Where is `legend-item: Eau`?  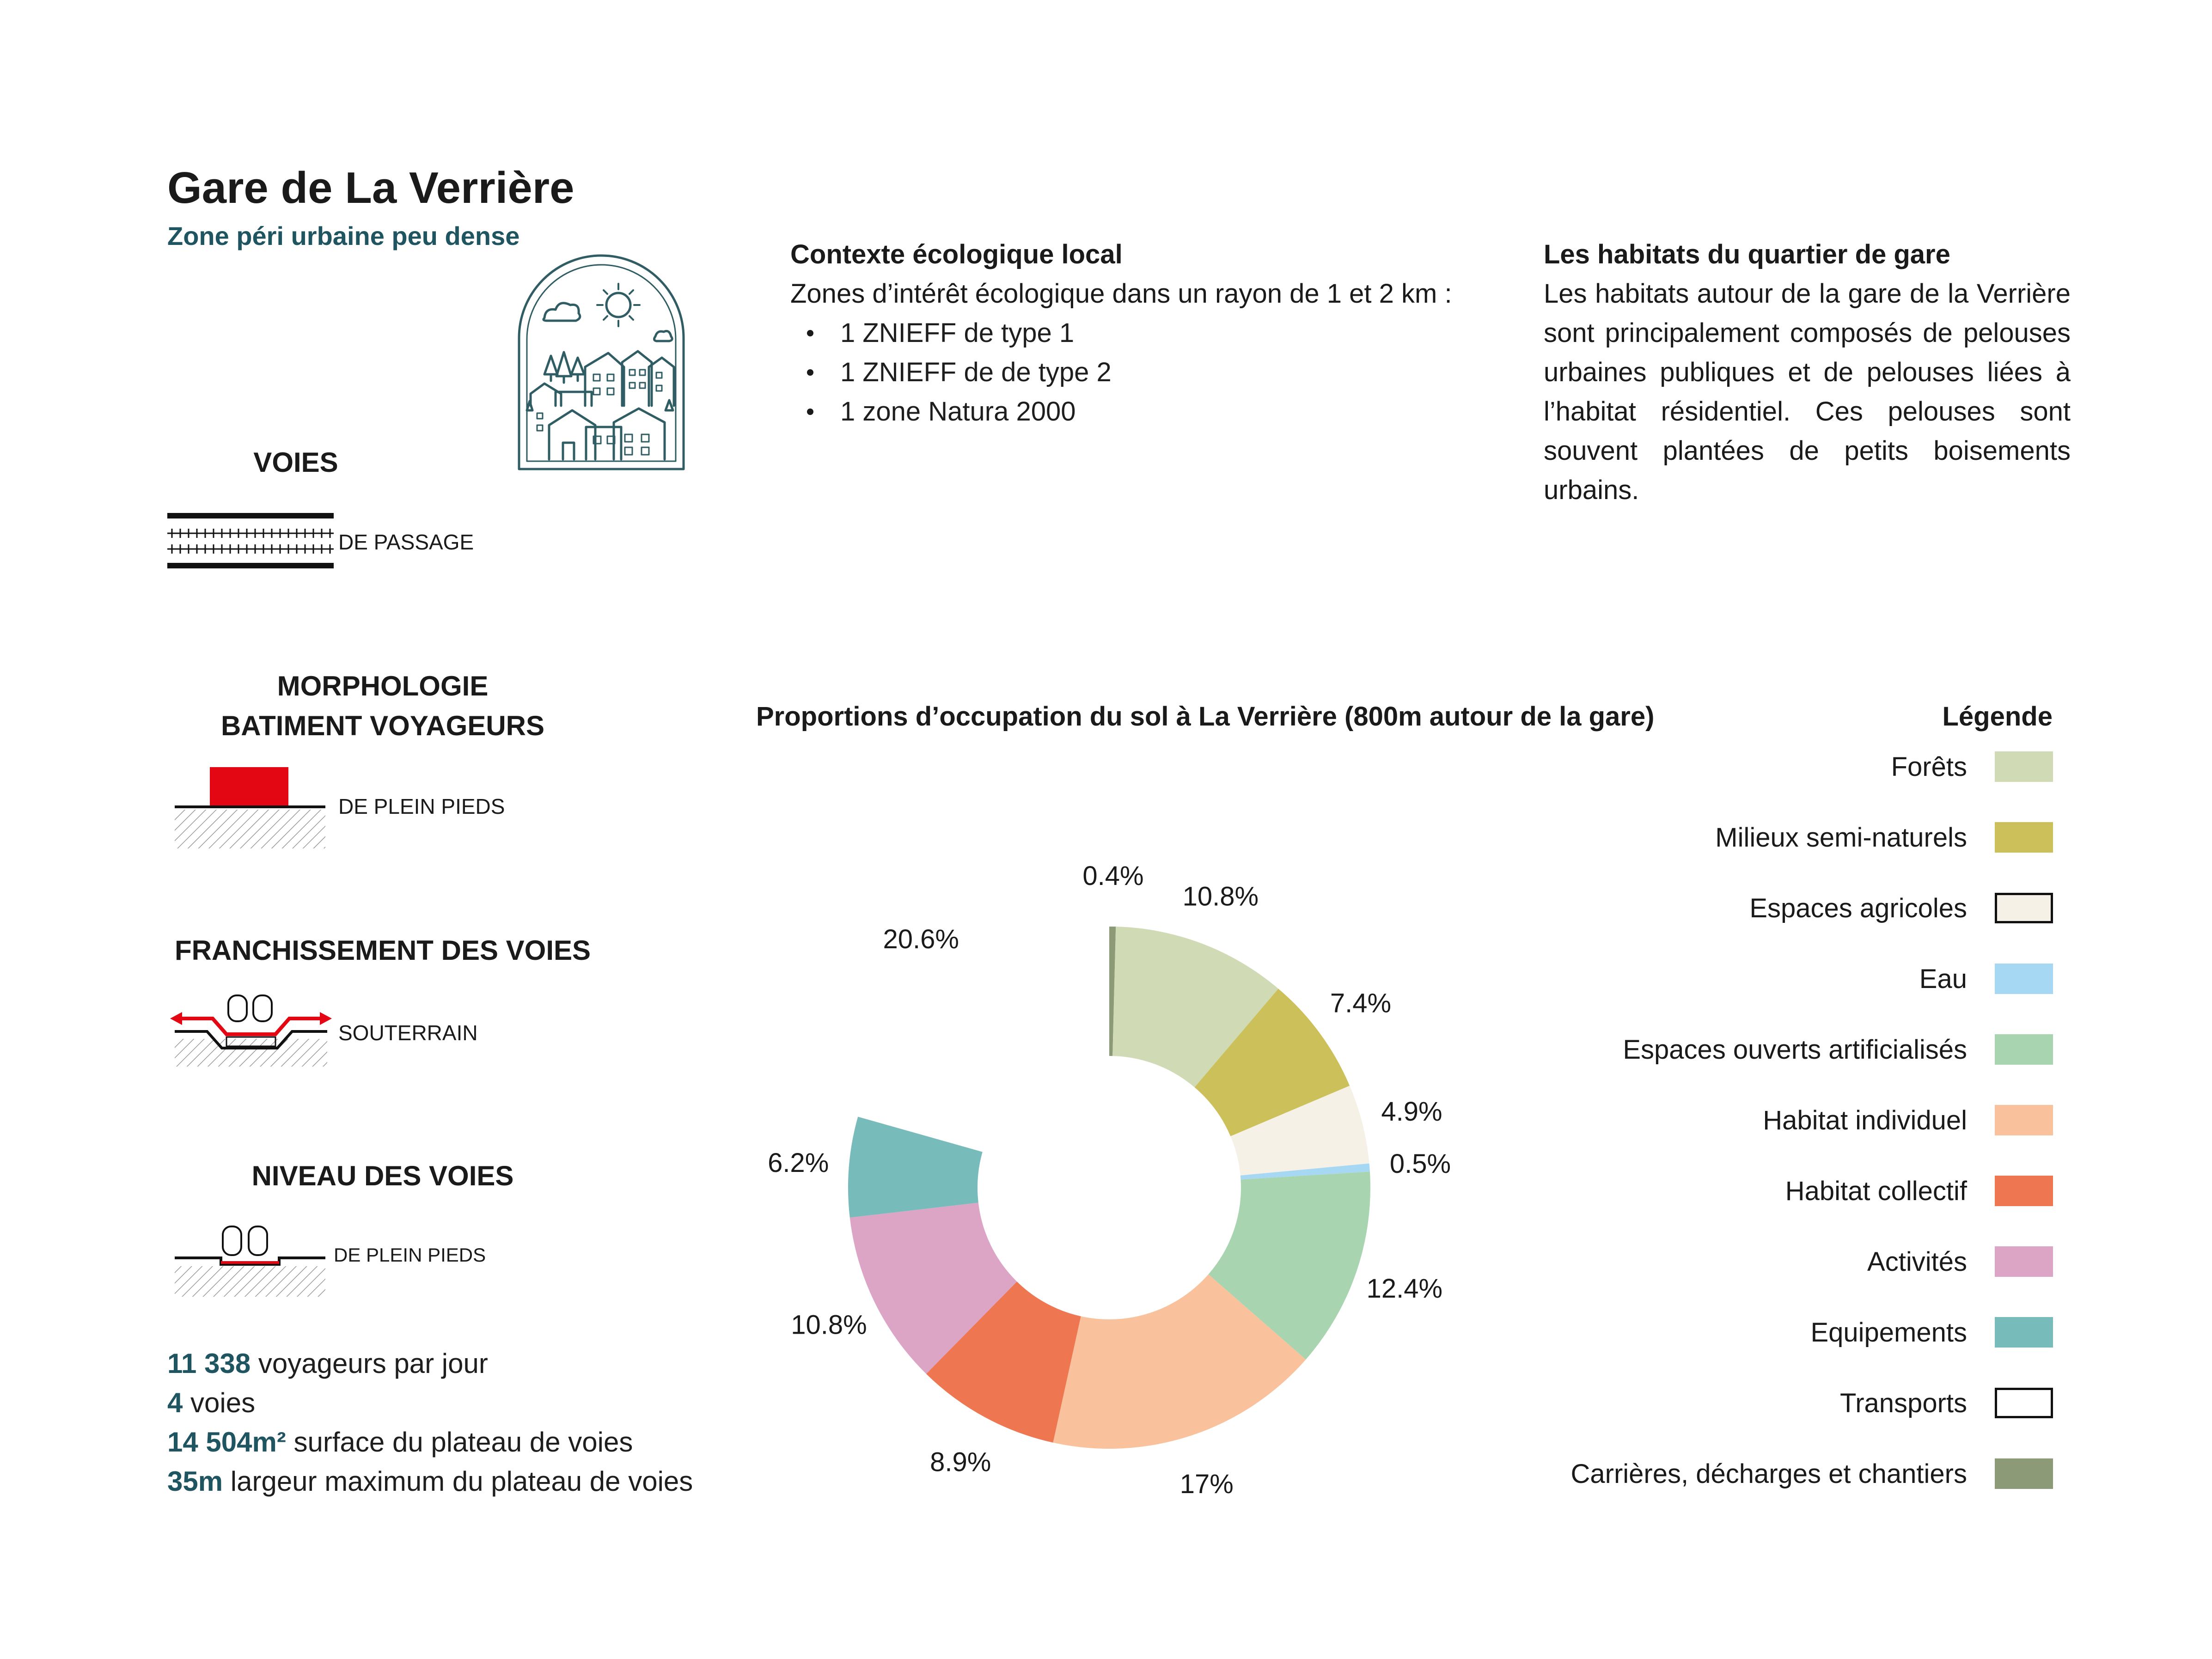 legend-item: Eau is located at coordinates (1986, 979).